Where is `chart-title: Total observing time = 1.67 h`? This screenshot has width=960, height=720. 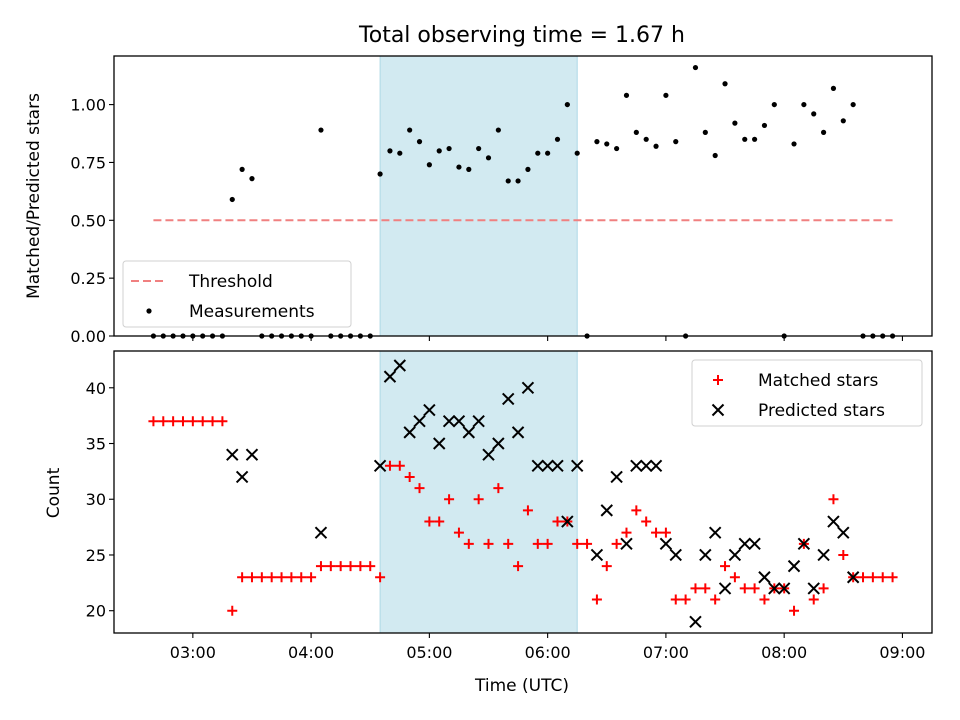 chart-title: Total observing time = 1.67 h is located at coordinates (521, 35).